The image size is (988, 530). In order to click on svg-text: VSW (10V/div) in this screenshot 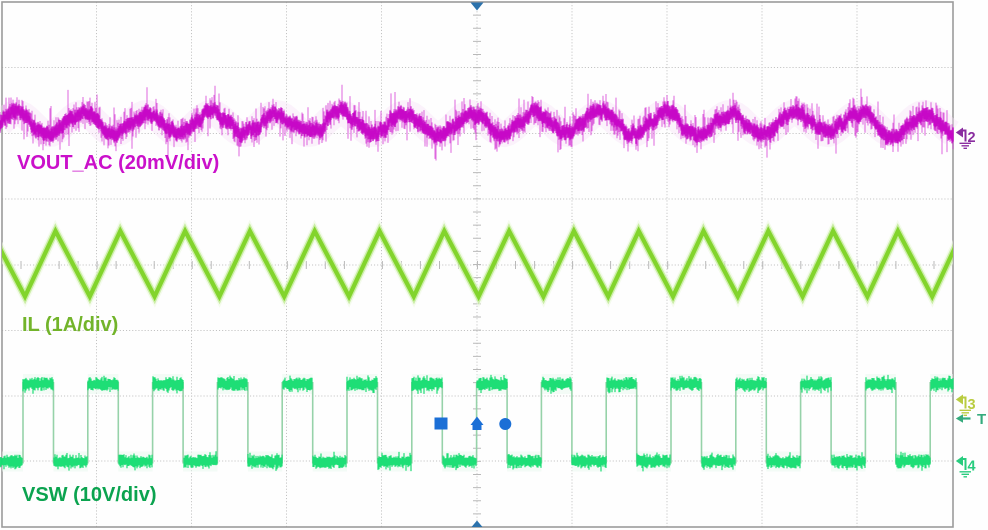, I will do `click(89, 495)`.